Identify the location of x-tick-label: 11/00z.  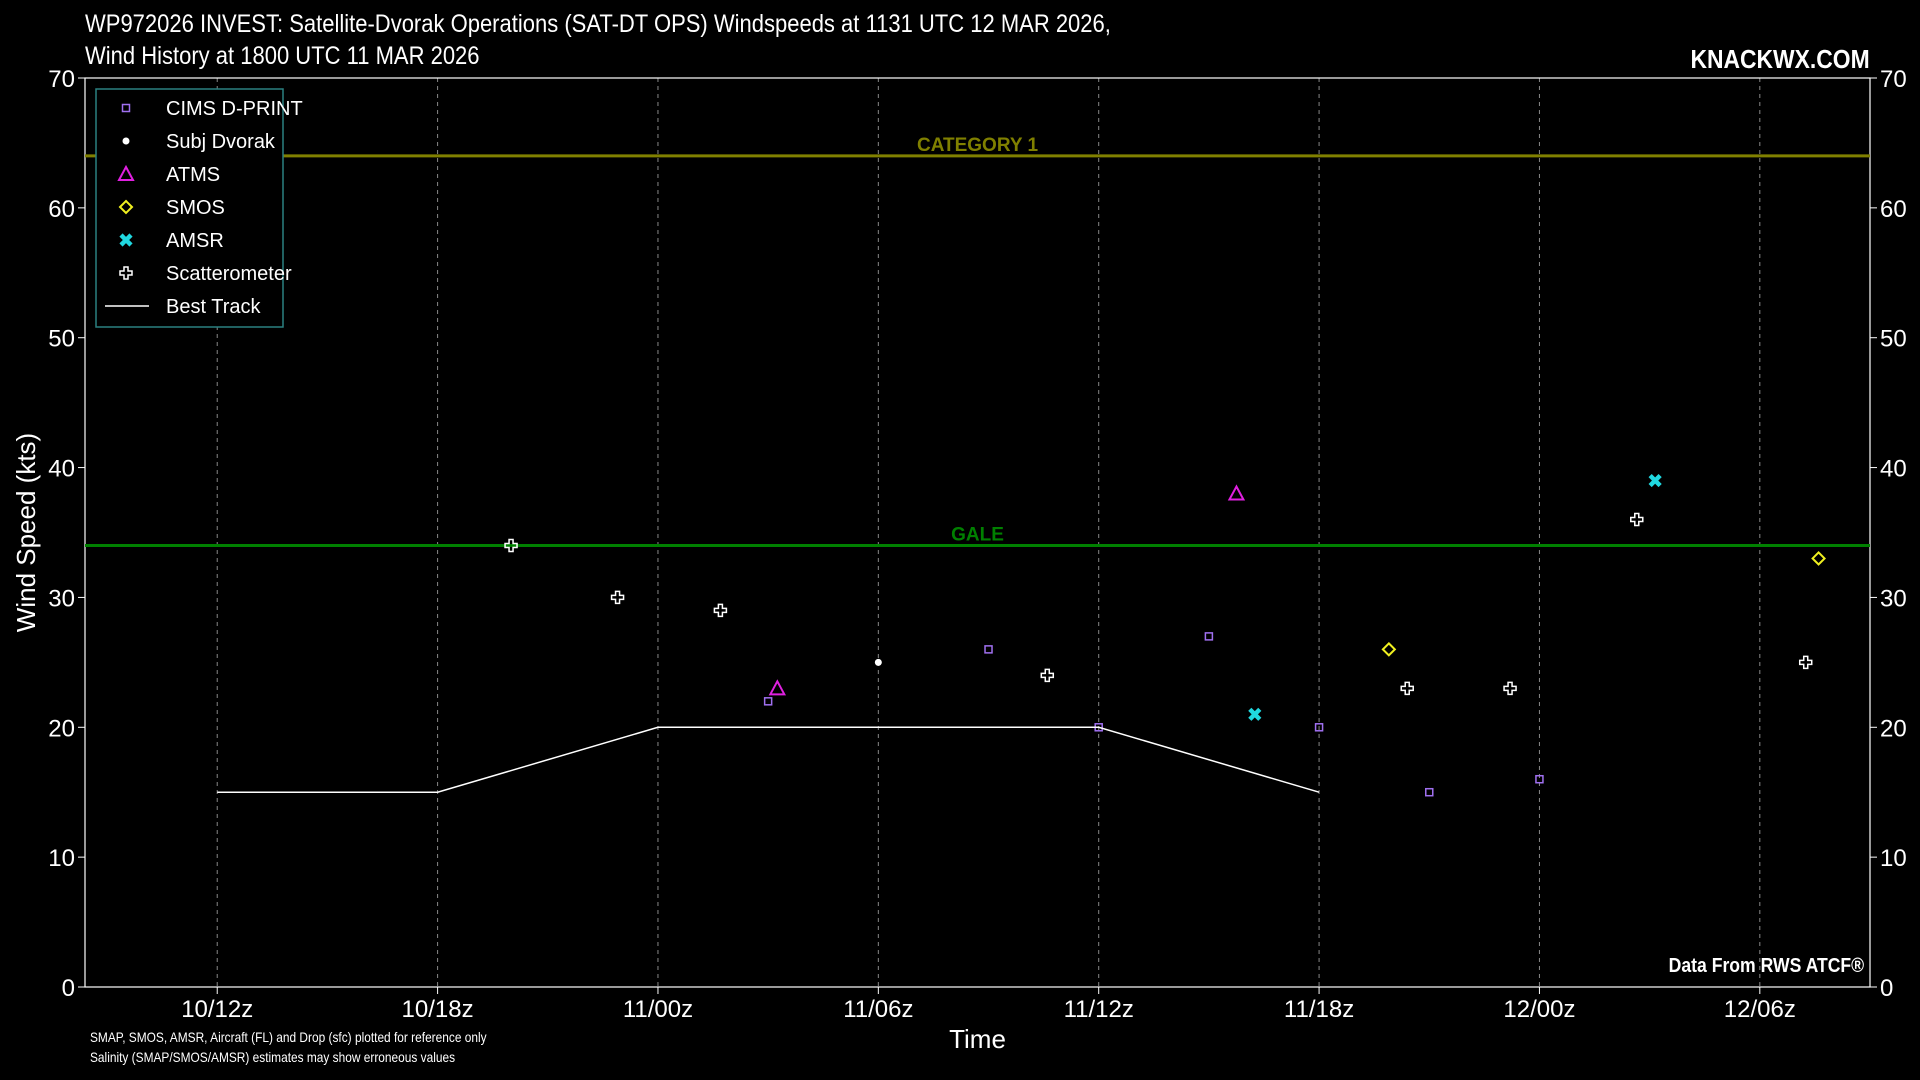
(658, 1009).